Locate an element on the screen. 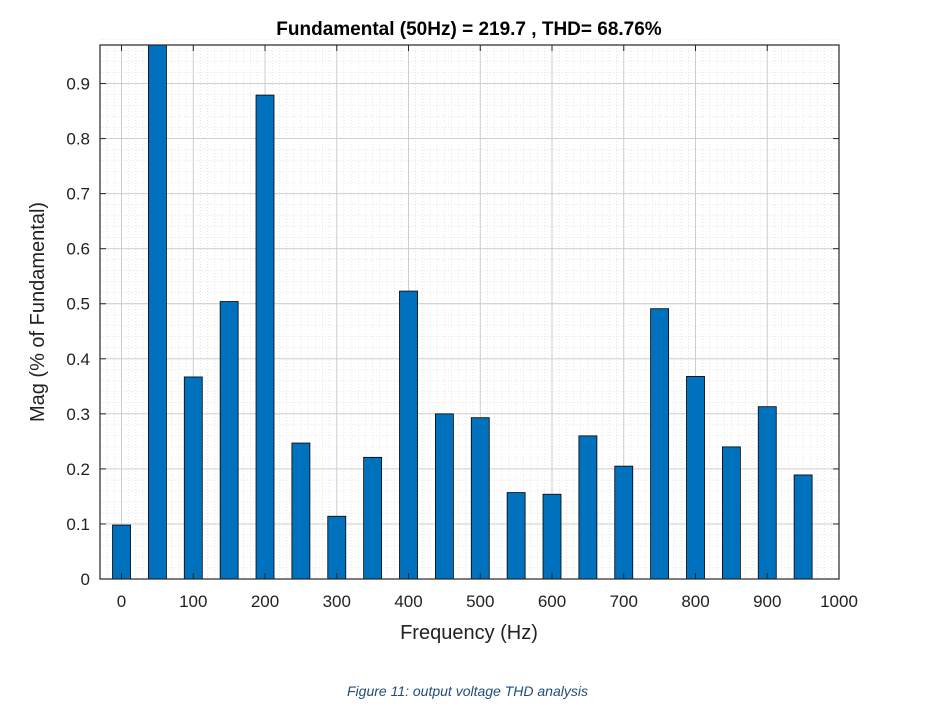 This screenshot has width=935, height=711. bar-50hz is located at coordinates (157, 312).